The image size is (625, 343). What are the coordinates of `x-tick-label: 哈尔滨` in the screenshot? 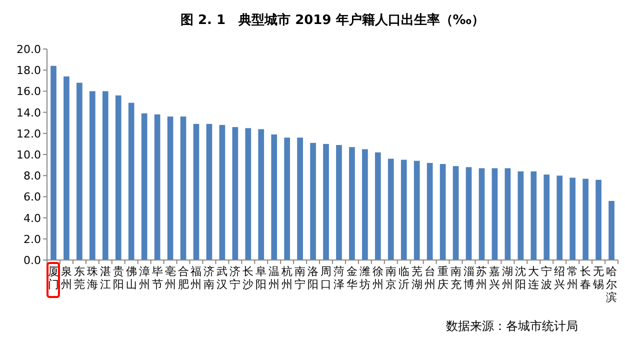 It's located at (612, 284).